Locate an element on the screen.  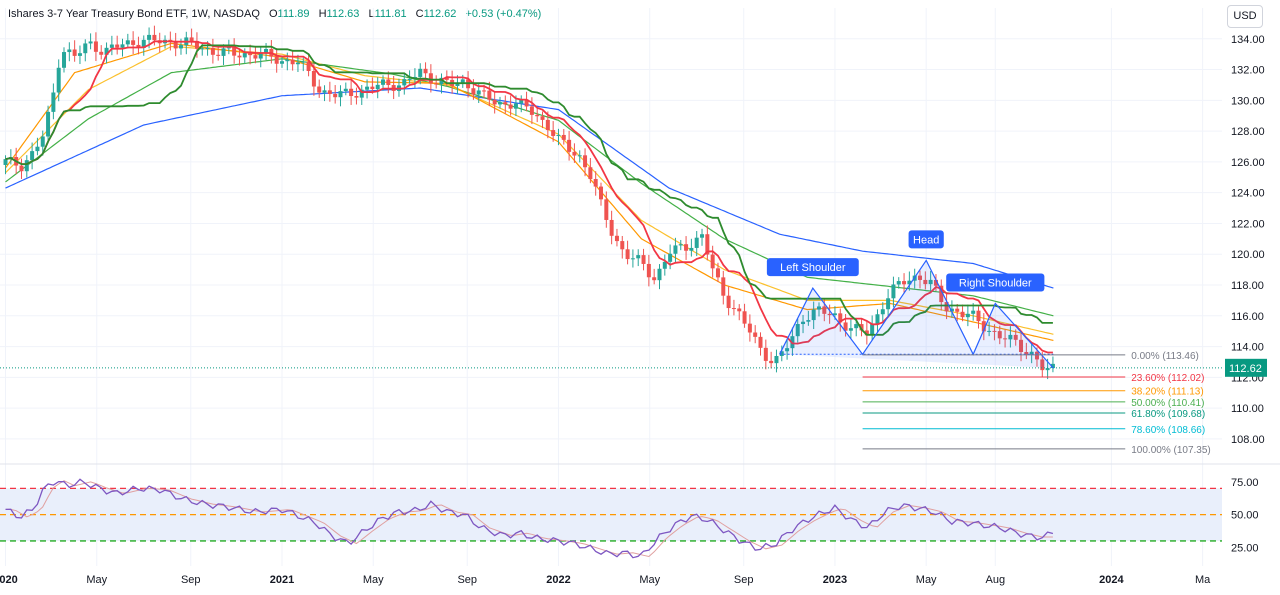
high-value: 112.63 is located at coordinates (343, 14).